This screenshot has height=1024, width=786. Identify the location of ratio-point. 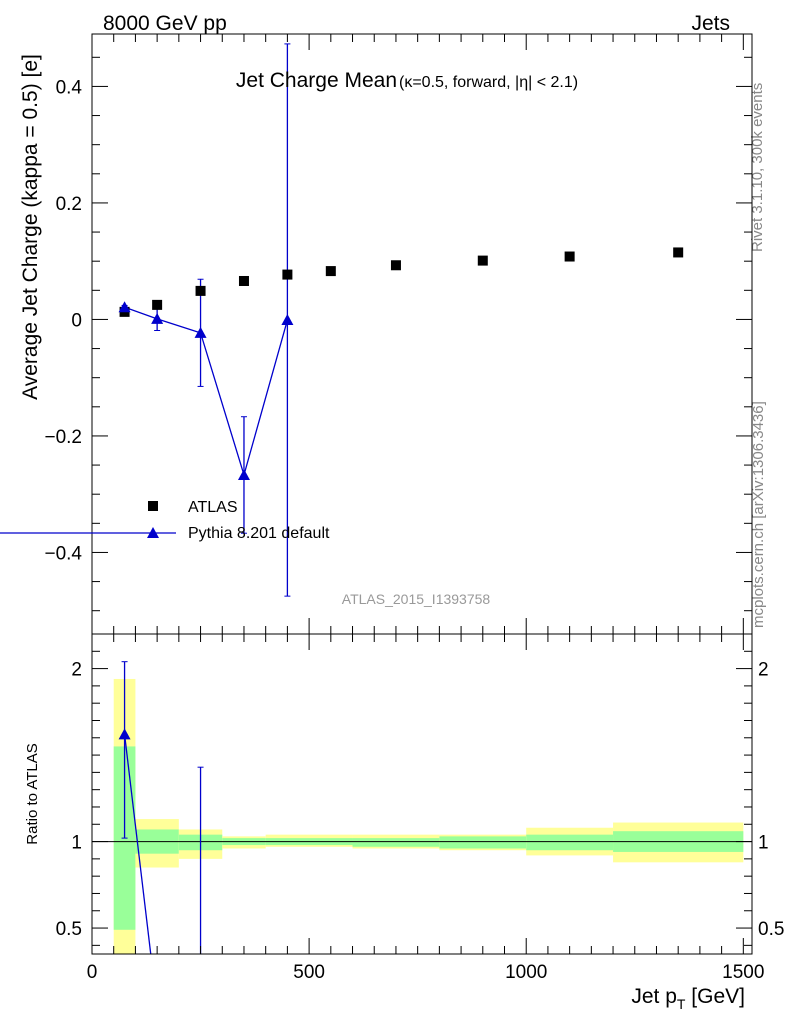
(124, 734).